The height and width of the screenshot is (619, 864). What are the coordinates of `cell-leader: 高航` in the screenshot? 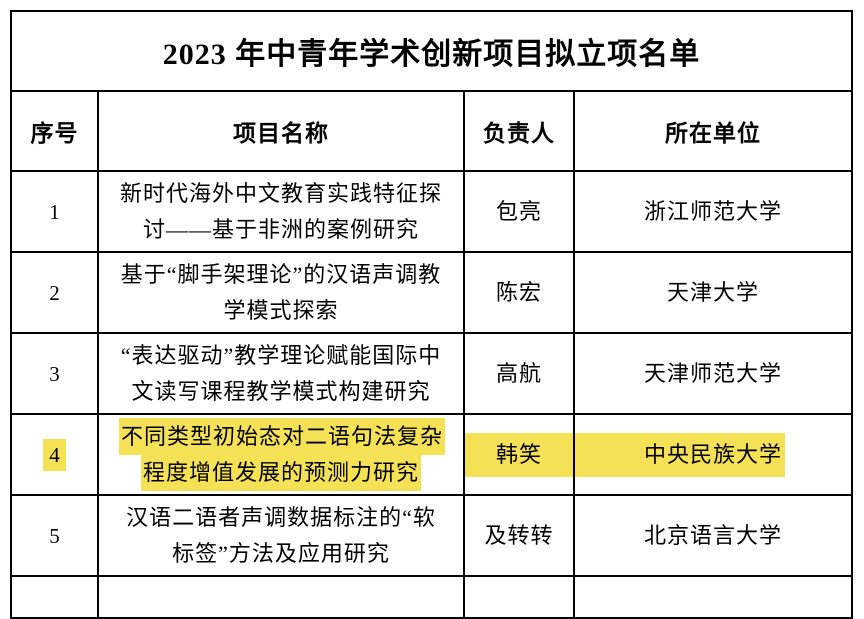 It's located at (519, 373).